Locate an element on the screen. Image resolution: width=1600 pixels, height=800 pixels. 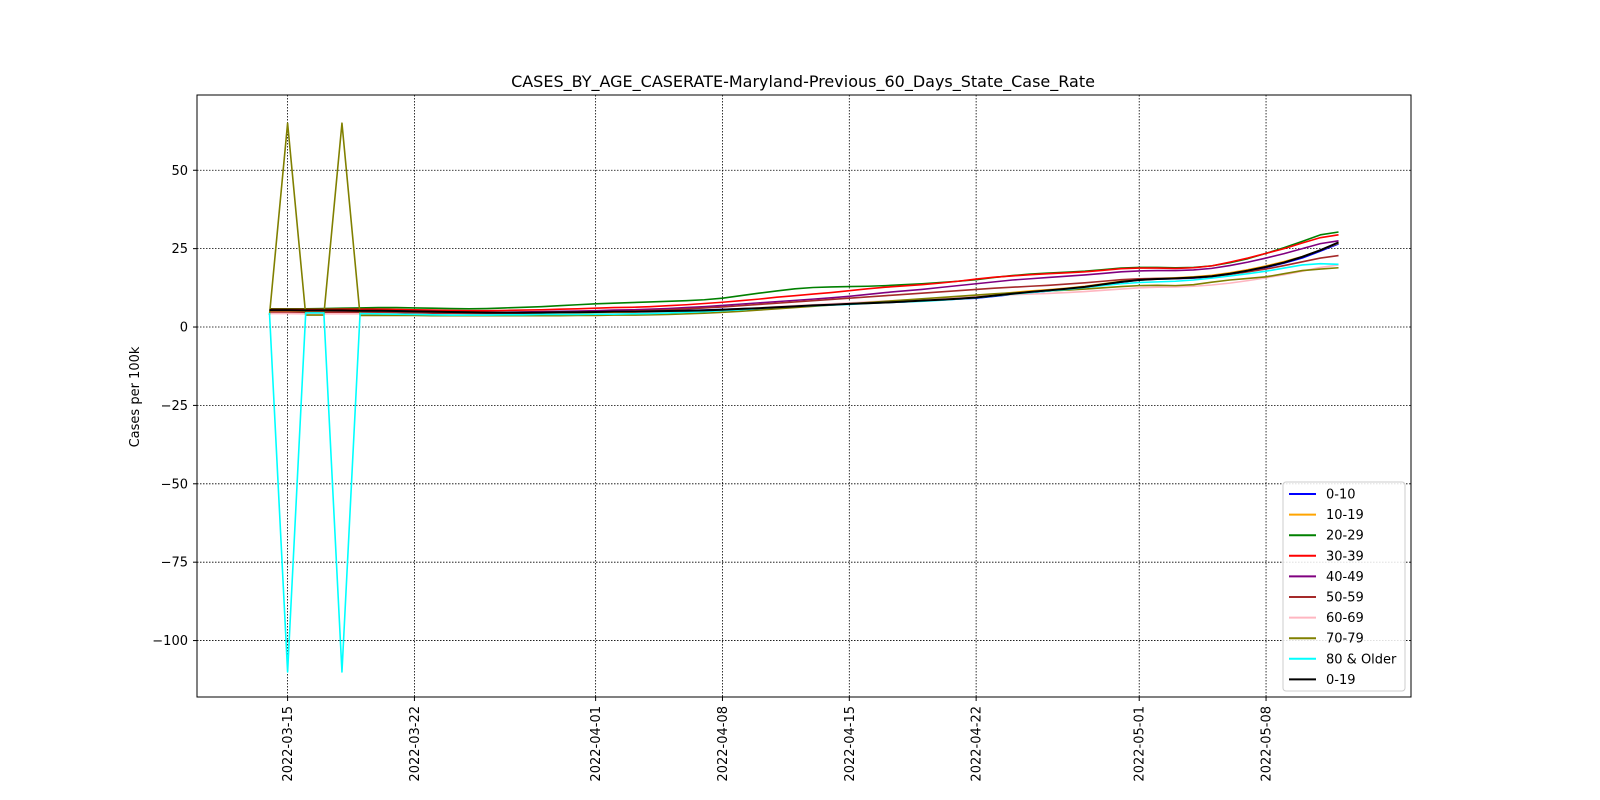
legend-label: 80 & Older is located at coordinates (1361, 659).